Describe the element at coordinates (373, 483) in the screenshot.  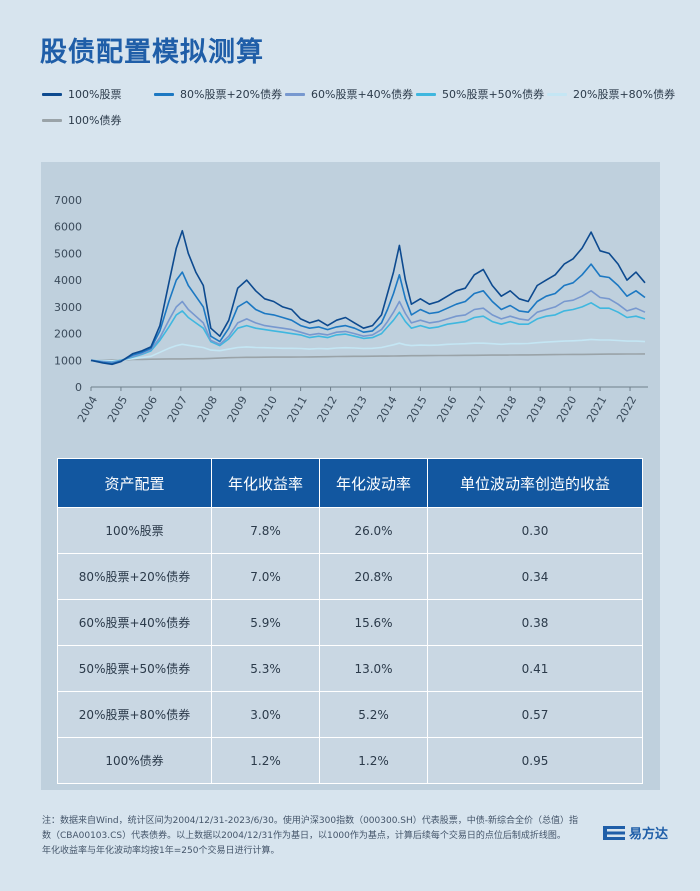
I see `table-header: 年化波动率` at that location.